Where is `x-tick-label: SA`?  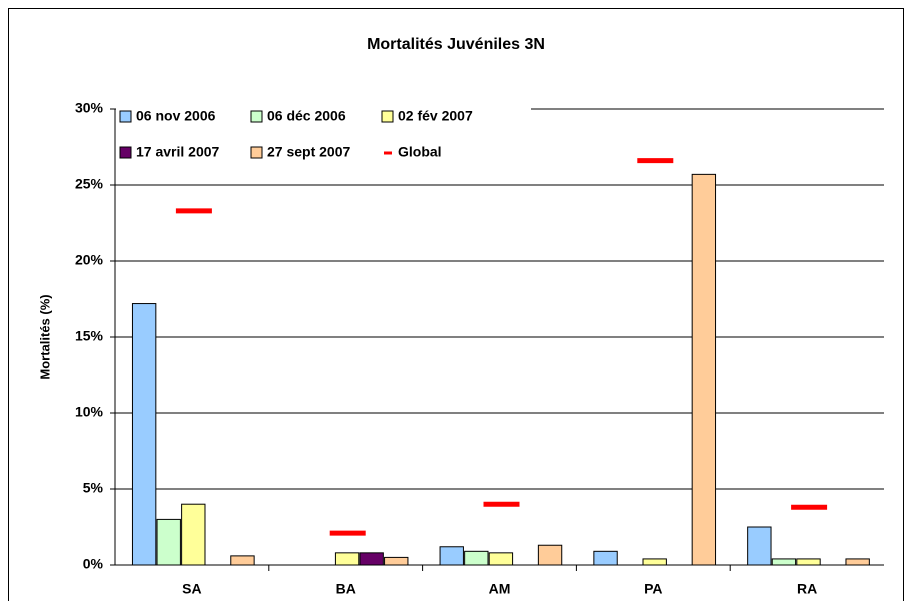
x-tick-label: SA is located at coordinates (191, 589).